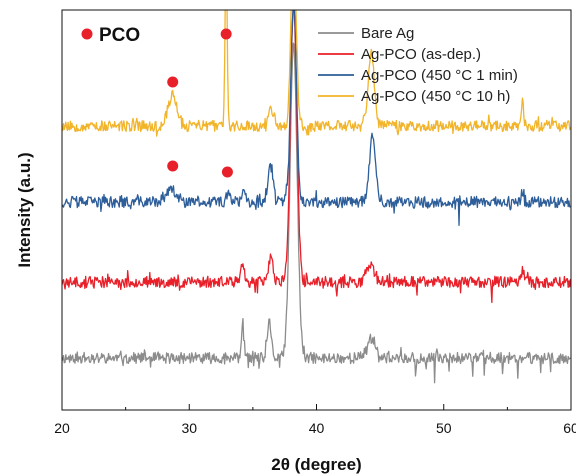 The height and width of the screenshot is (475, 576). What do you see at coordinates (444, 428) in the screenshot?
I see `x-tick-label-3: 50` at bounding box center [444, 428].